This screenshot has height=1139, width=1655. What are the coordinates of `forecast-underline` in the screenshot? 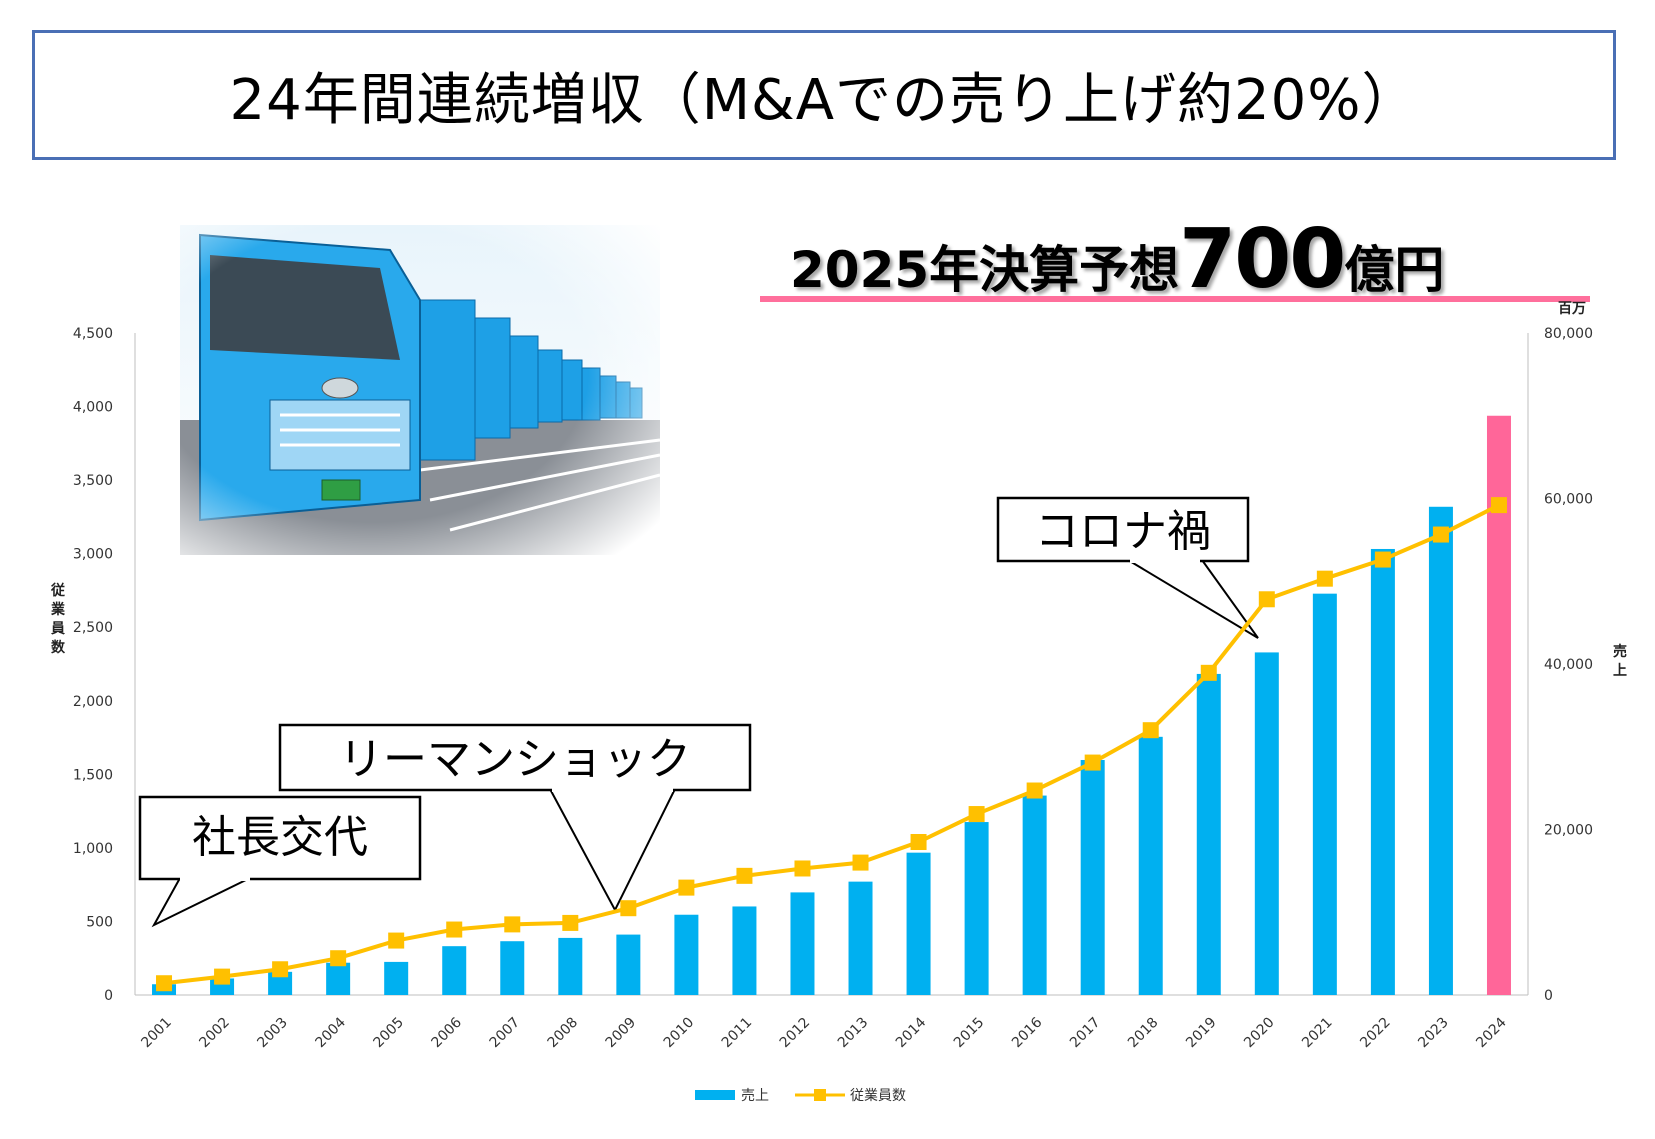 It's located at (1175, 299).